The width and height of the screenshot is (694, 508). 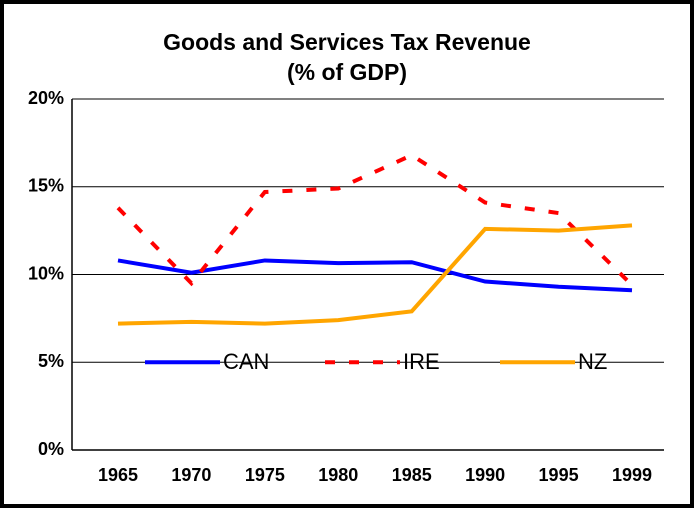 What do you see at coordinates (51, 449) in the screenshot?
I see `y-tick-label: 0%` at bounding box center [51, 449].